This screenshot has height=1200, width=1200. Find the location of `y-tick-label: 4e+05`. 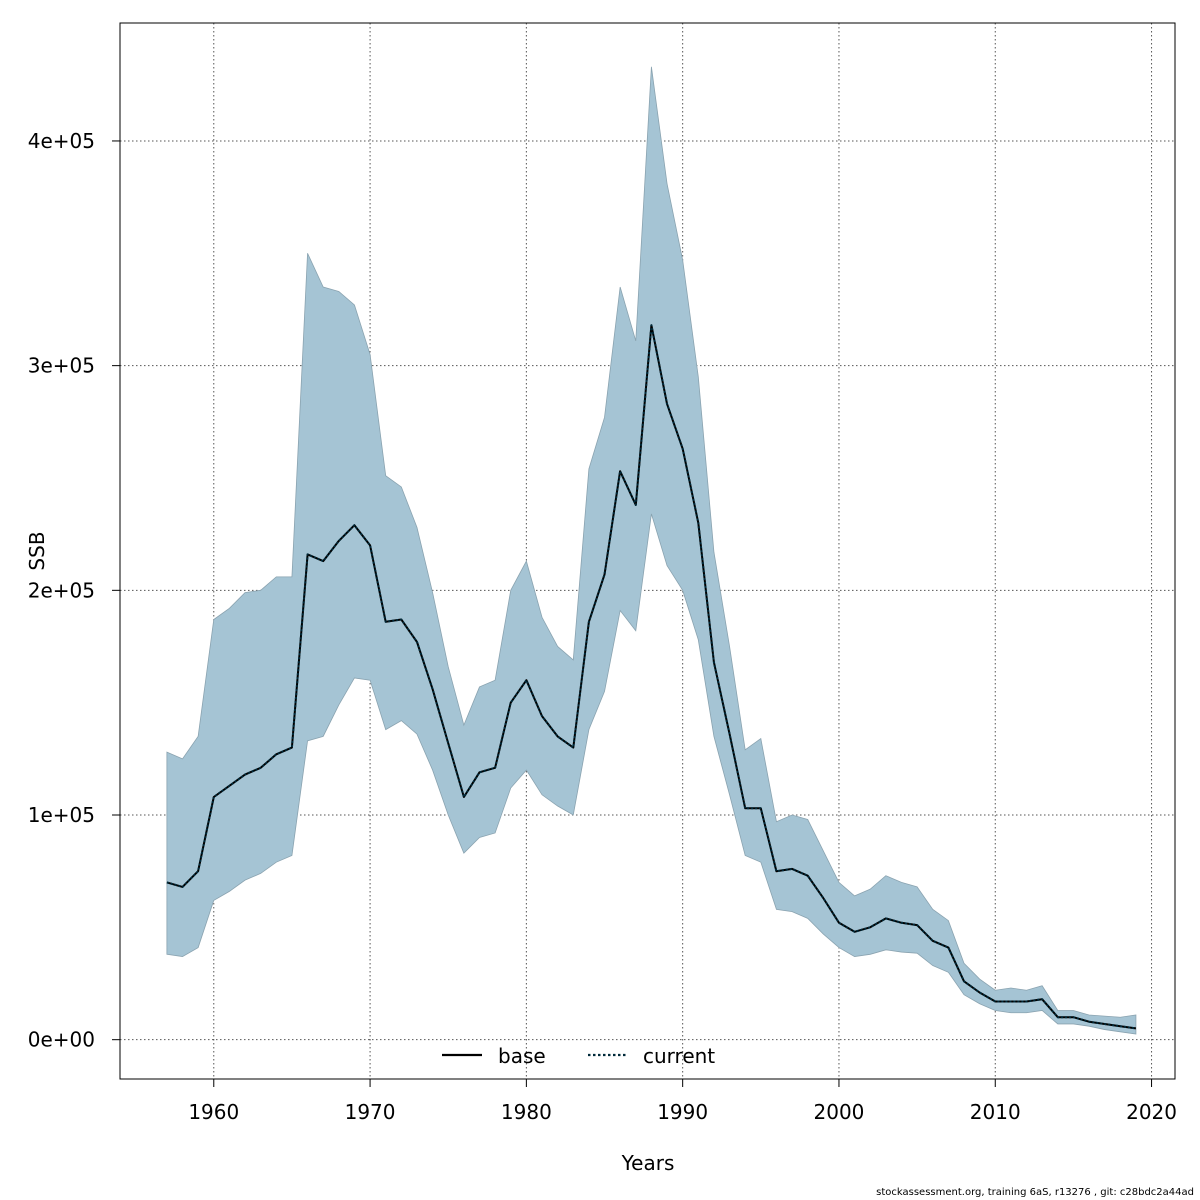

y-tick-label: 4e+05 is located at coordinates (61, 141).